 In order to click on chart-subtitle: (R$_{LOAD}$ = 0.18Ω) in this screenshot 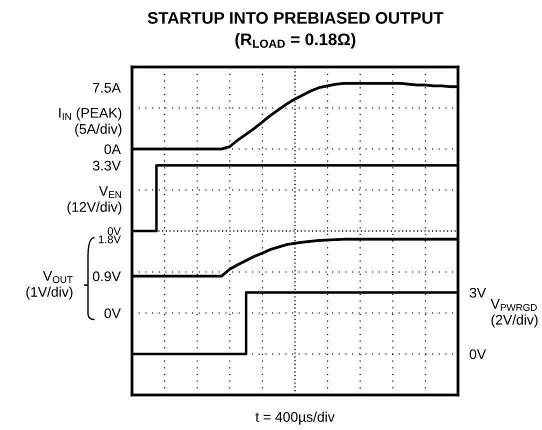, I will do `click(295, 41)`.